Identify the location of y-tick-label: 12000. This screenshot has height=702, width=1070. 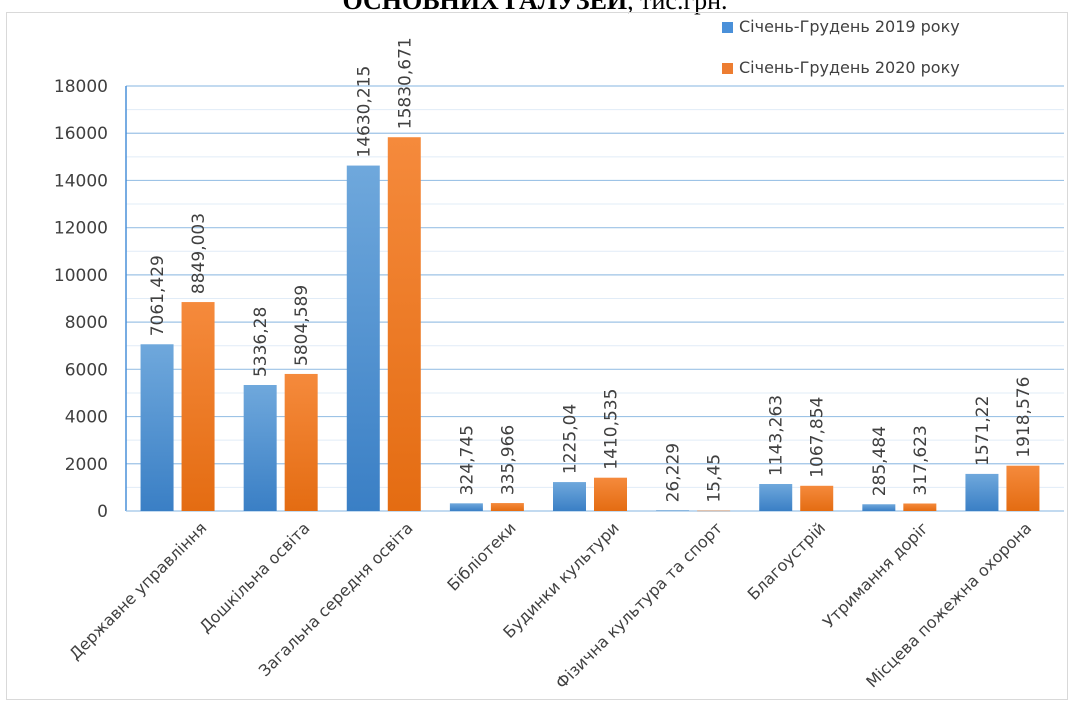
(81, 229).